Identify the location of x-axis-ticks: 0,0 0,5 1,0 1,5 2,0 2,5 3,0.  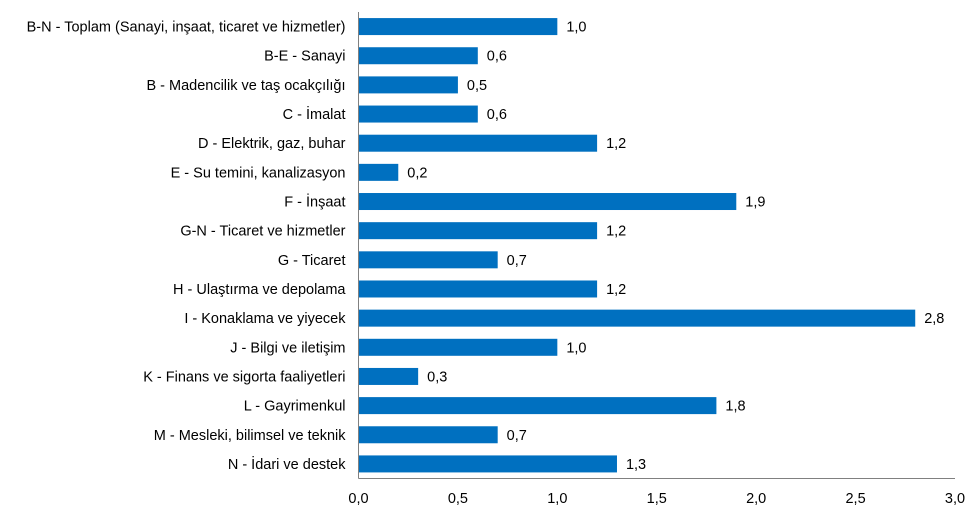
(656, 499).